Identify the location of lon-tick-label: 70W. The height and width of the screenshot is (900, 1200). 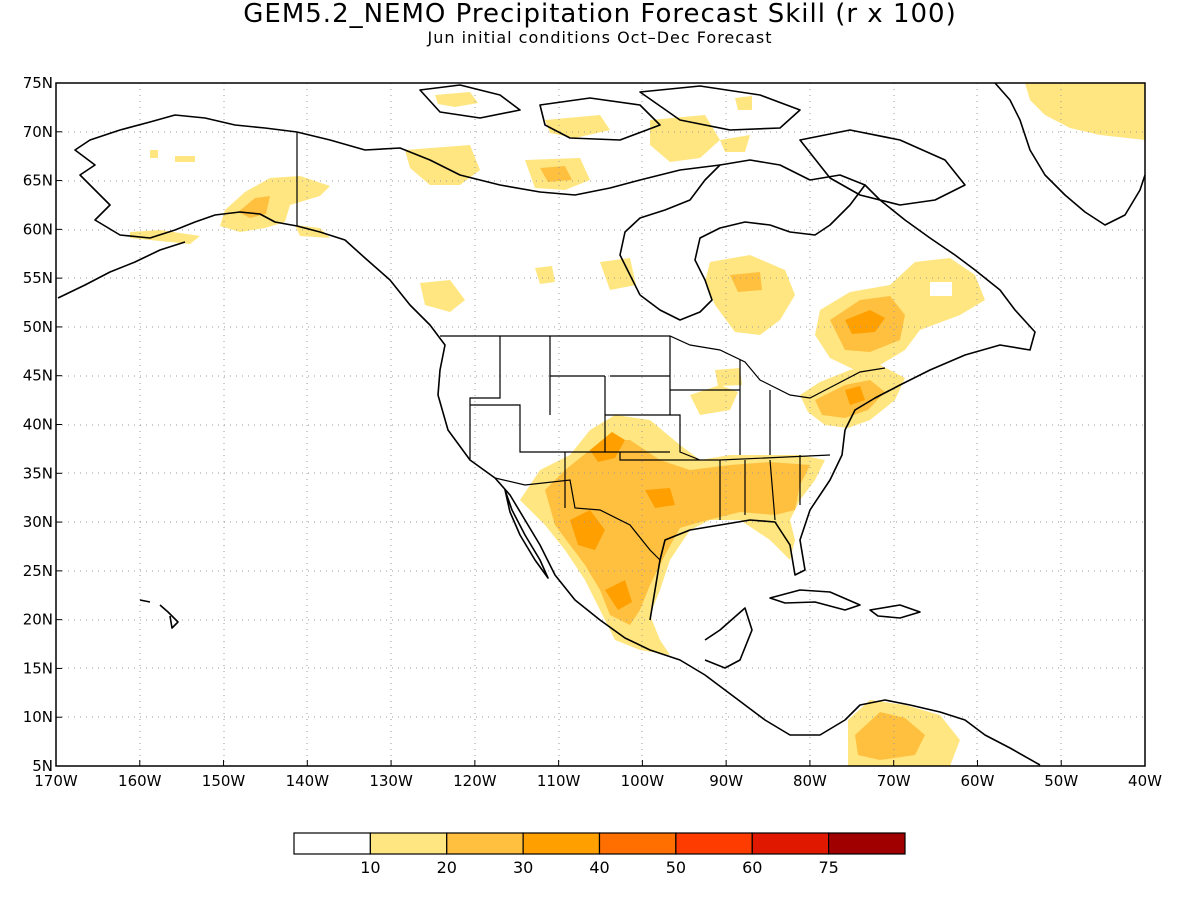
(894, 781).